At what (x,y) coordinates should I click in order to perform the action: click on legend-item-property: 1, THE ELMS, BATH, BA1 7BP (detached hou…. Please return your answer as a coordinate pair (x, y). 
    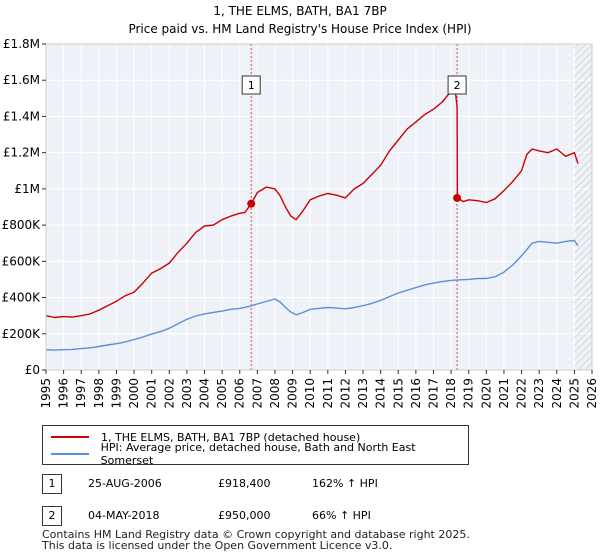
    Looking at the image, I should click on (205, 437).